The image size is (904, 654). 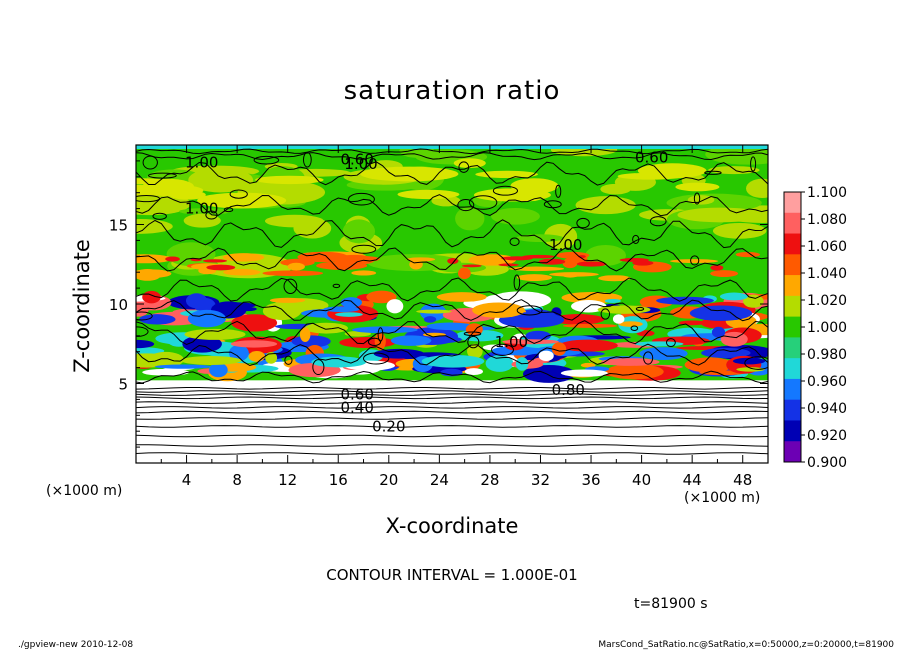 I want to click on x-tick-label: 40, so click(x=641, y=480).